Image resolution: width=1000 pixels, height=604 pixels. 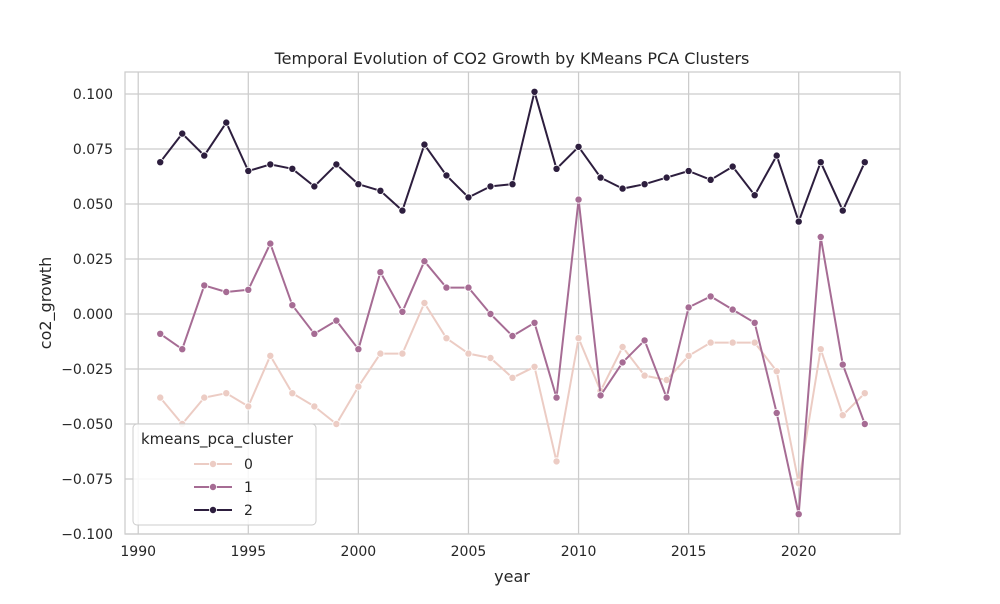 What do you see at coordinates (87, 370) in the screenshot?
I see `y-tick-label: −0.025` at bounding box center [87, 370].